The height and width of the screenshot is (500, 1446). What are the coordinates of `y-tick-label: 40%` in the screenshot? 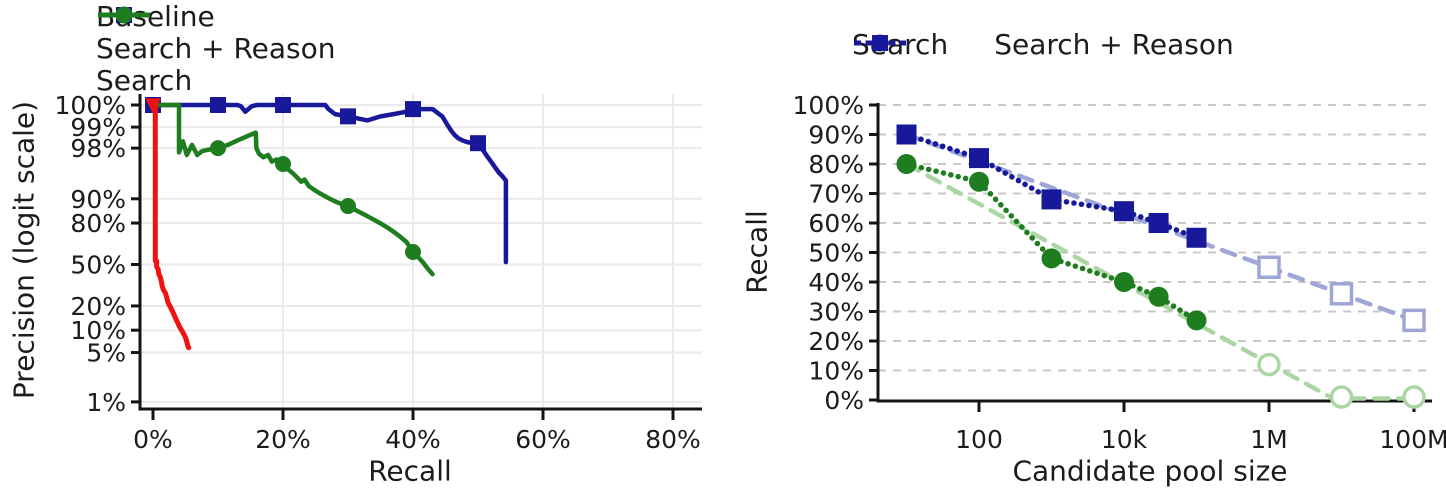 It's located at (836, 282).